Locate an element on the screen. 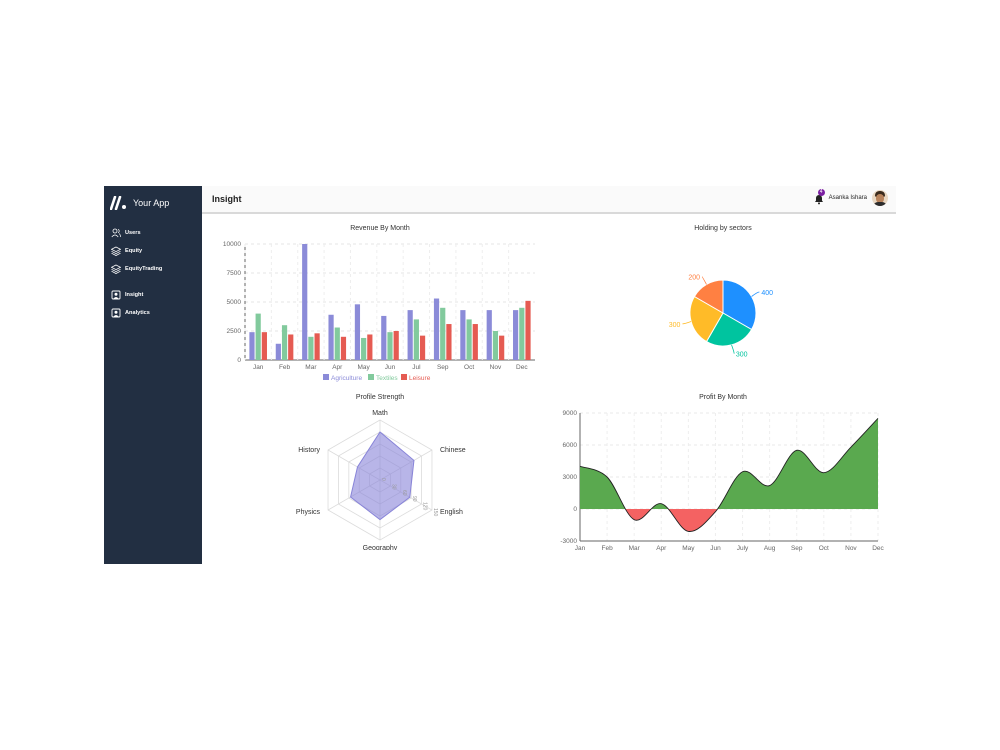 Image resolution: width=1000 pixels, height=750 pixels. radar-axis-label: Geography is located at coordinates (380, 547).